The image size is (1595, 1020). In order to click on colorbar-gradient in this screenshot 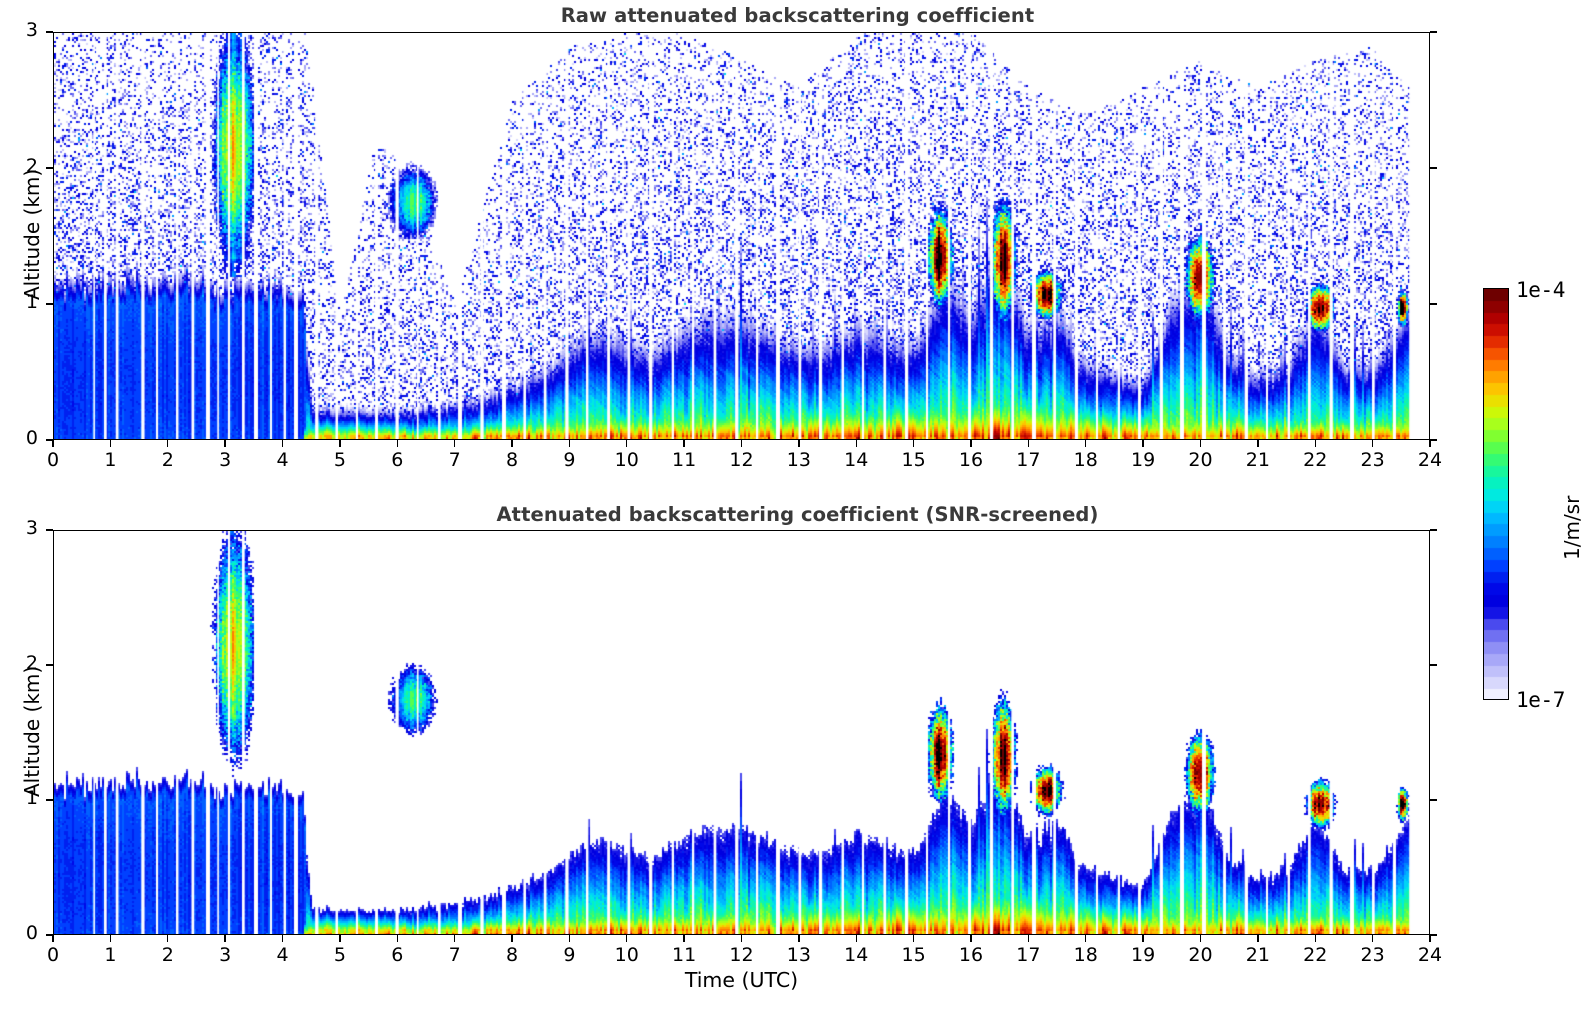, I will do `click(1496, 494)`.